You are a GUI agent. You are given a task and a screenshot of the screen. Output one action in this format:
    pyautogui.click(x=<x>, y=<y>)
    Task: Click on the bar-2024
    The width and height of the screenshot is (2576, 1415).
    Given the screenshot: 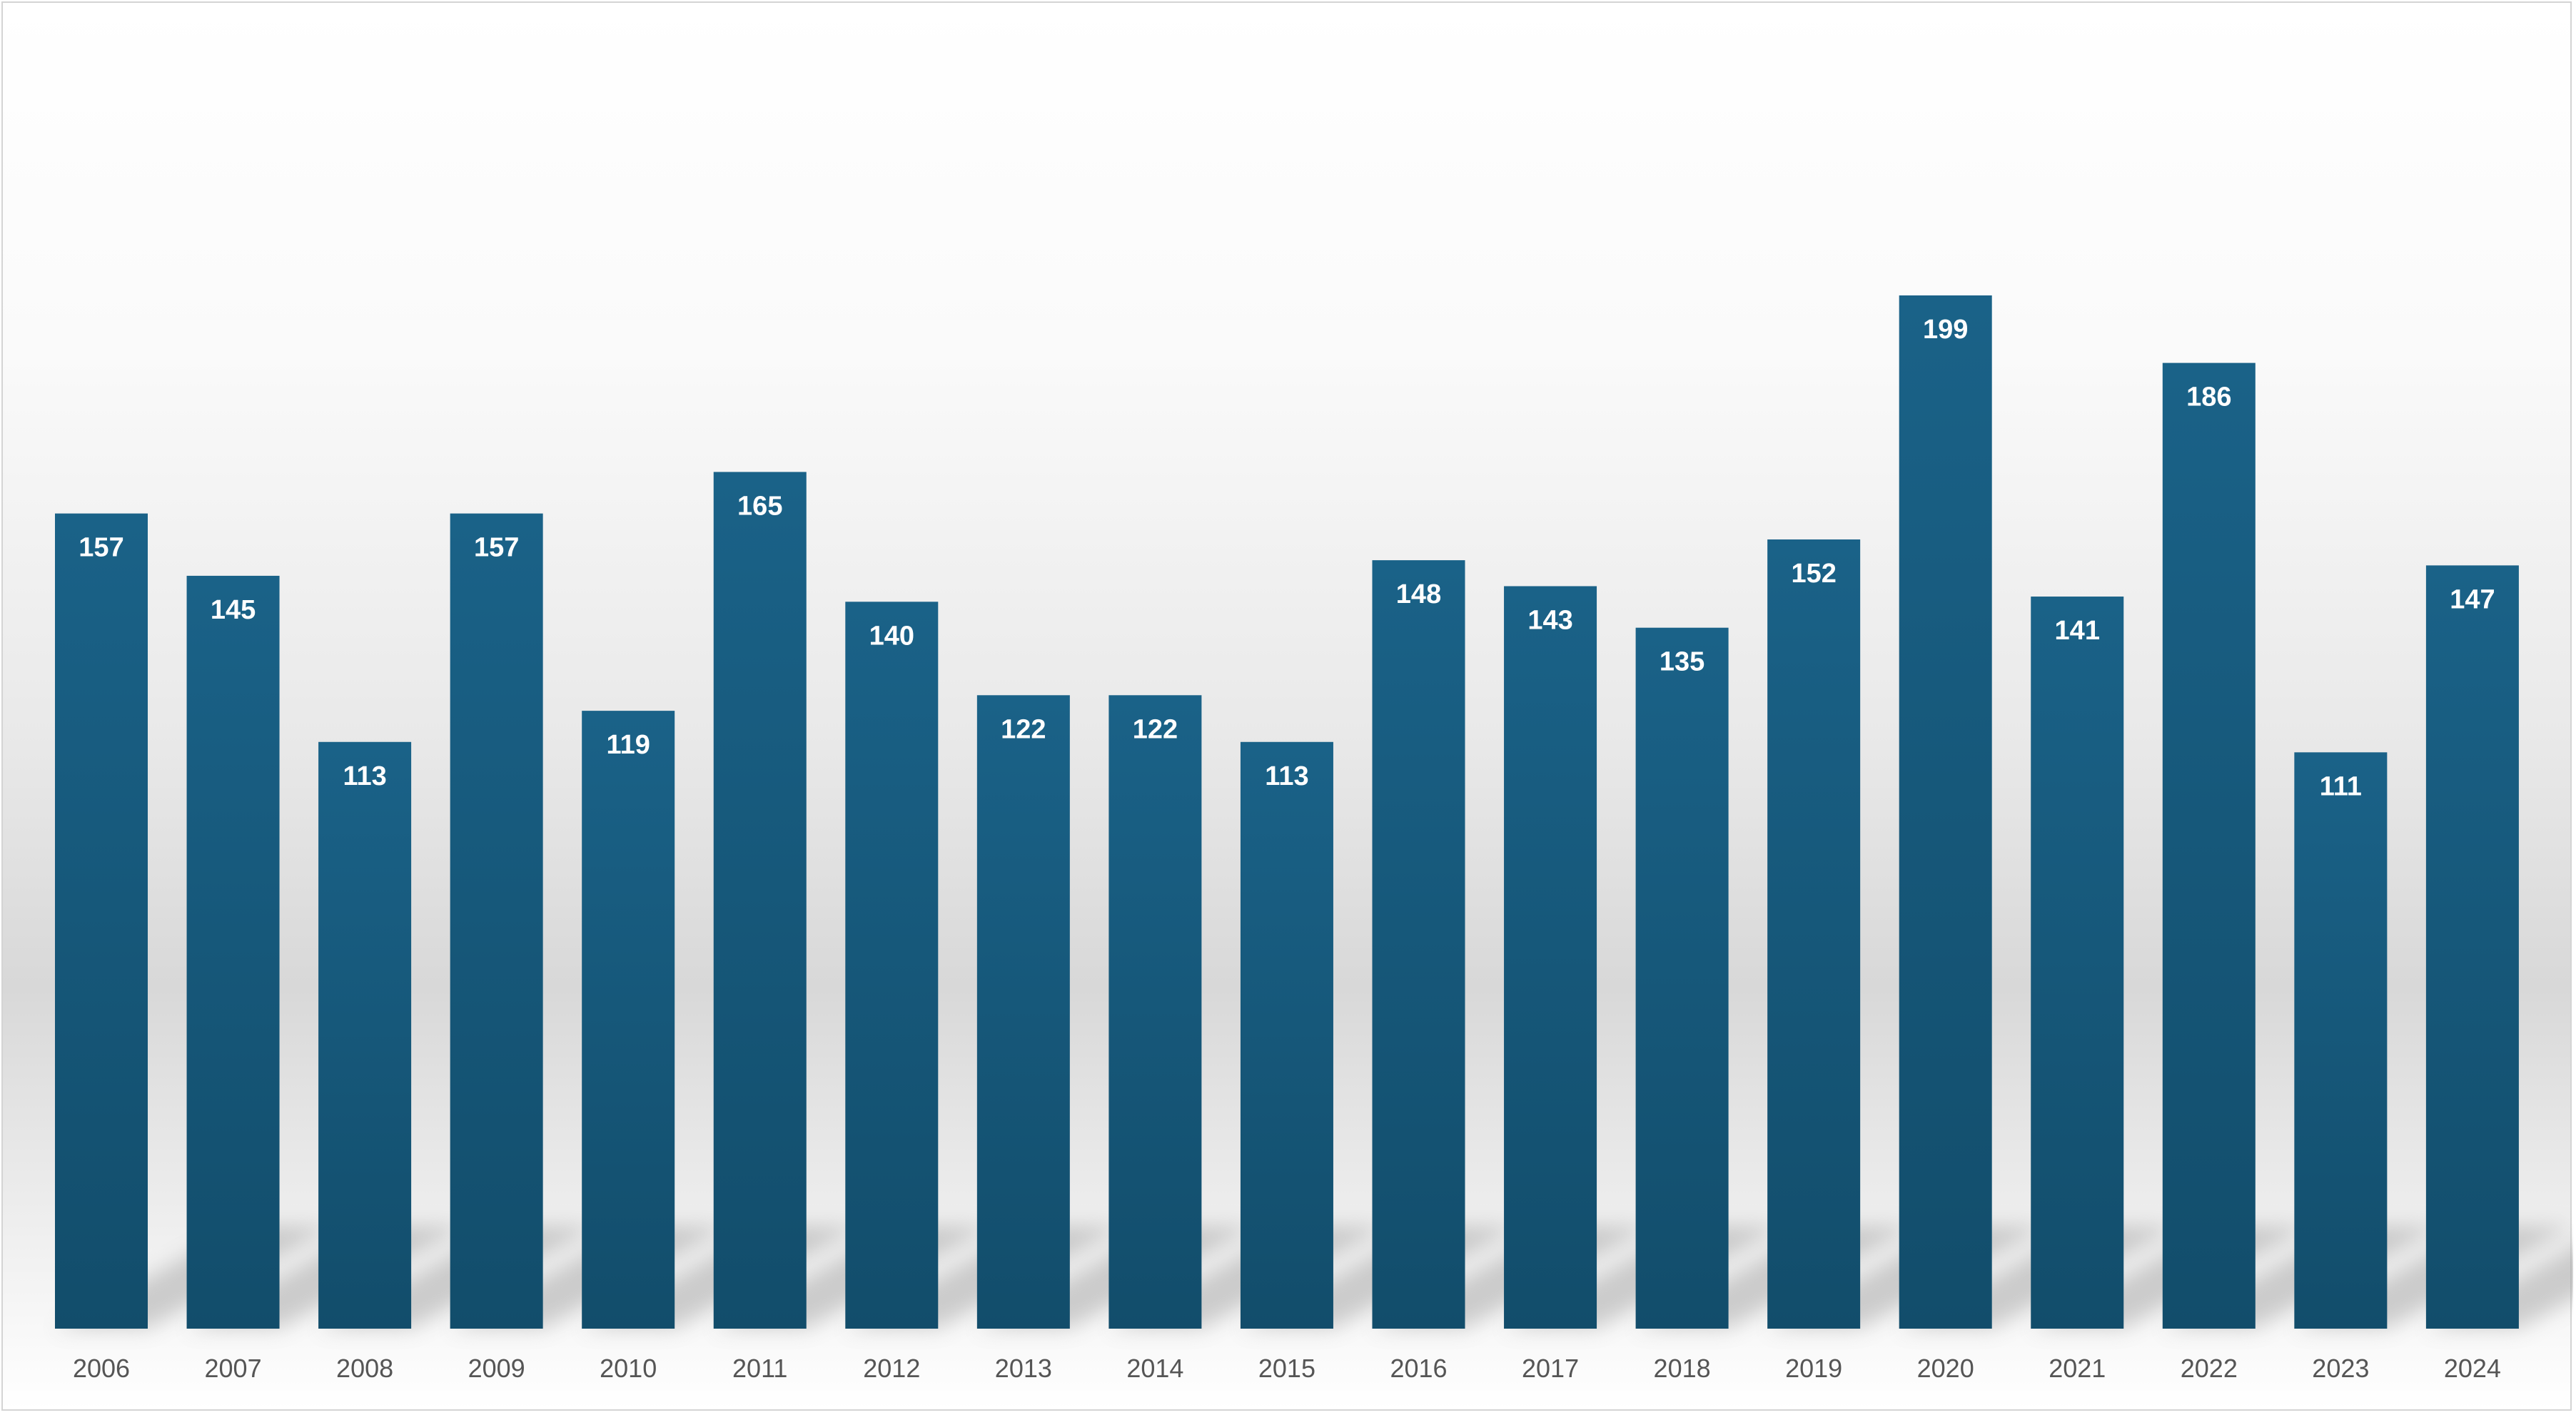 What is the action you would take?
    pyautogui.click(x=2472, y=947)
    